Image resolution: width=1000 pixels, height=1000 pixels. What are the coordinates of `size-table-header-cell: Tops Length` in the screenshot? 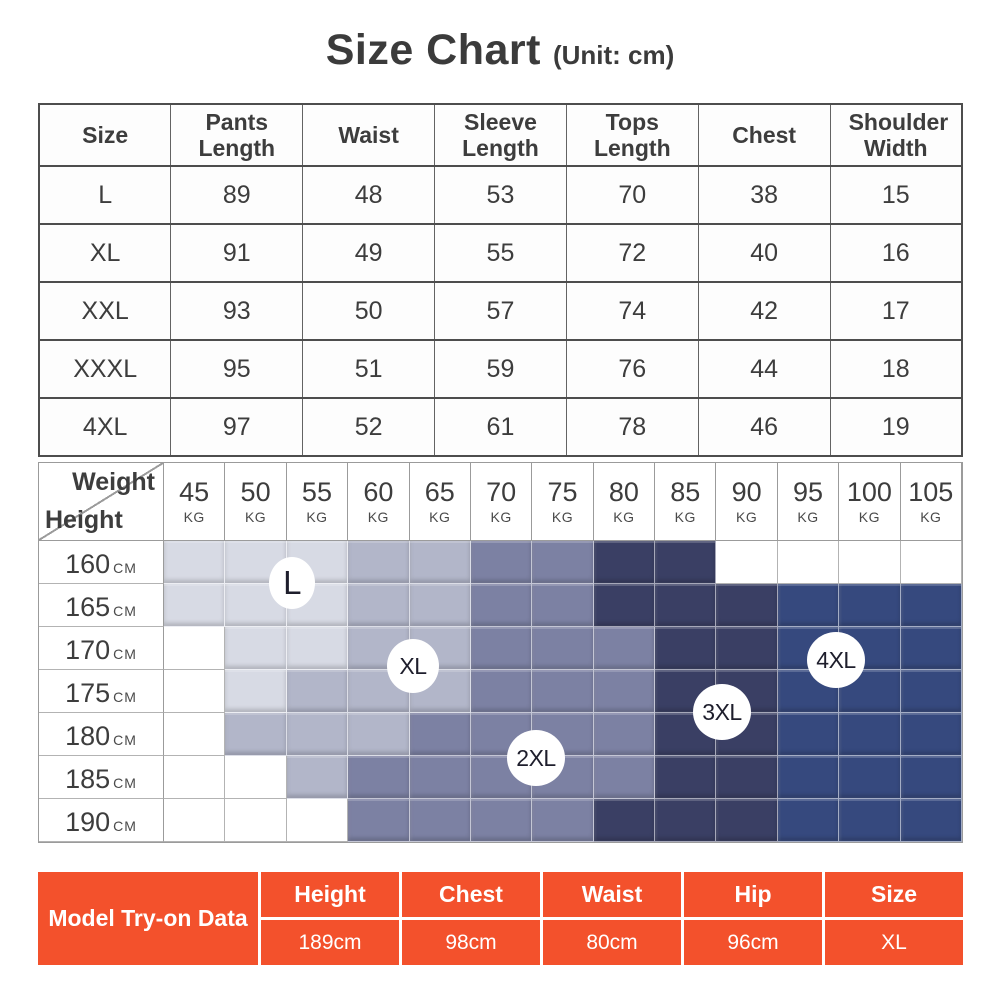 It's located at (632, 134).